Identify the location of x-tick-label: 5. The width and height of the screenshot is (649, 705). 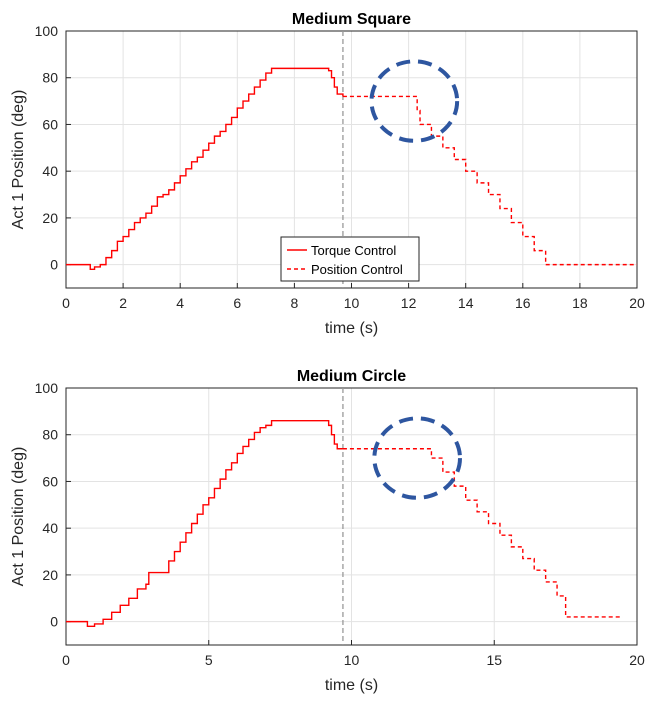
(209, 660).